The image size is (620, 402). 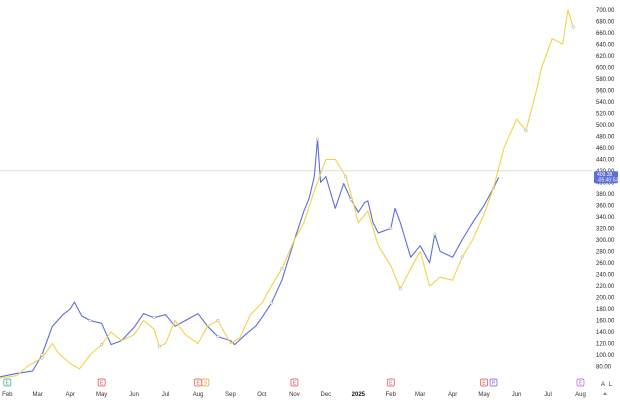 What do you see at coordinates (605, 68) in the screenshot?
I see `y-tick-label: 600.00` at bounding box center [605, 68].